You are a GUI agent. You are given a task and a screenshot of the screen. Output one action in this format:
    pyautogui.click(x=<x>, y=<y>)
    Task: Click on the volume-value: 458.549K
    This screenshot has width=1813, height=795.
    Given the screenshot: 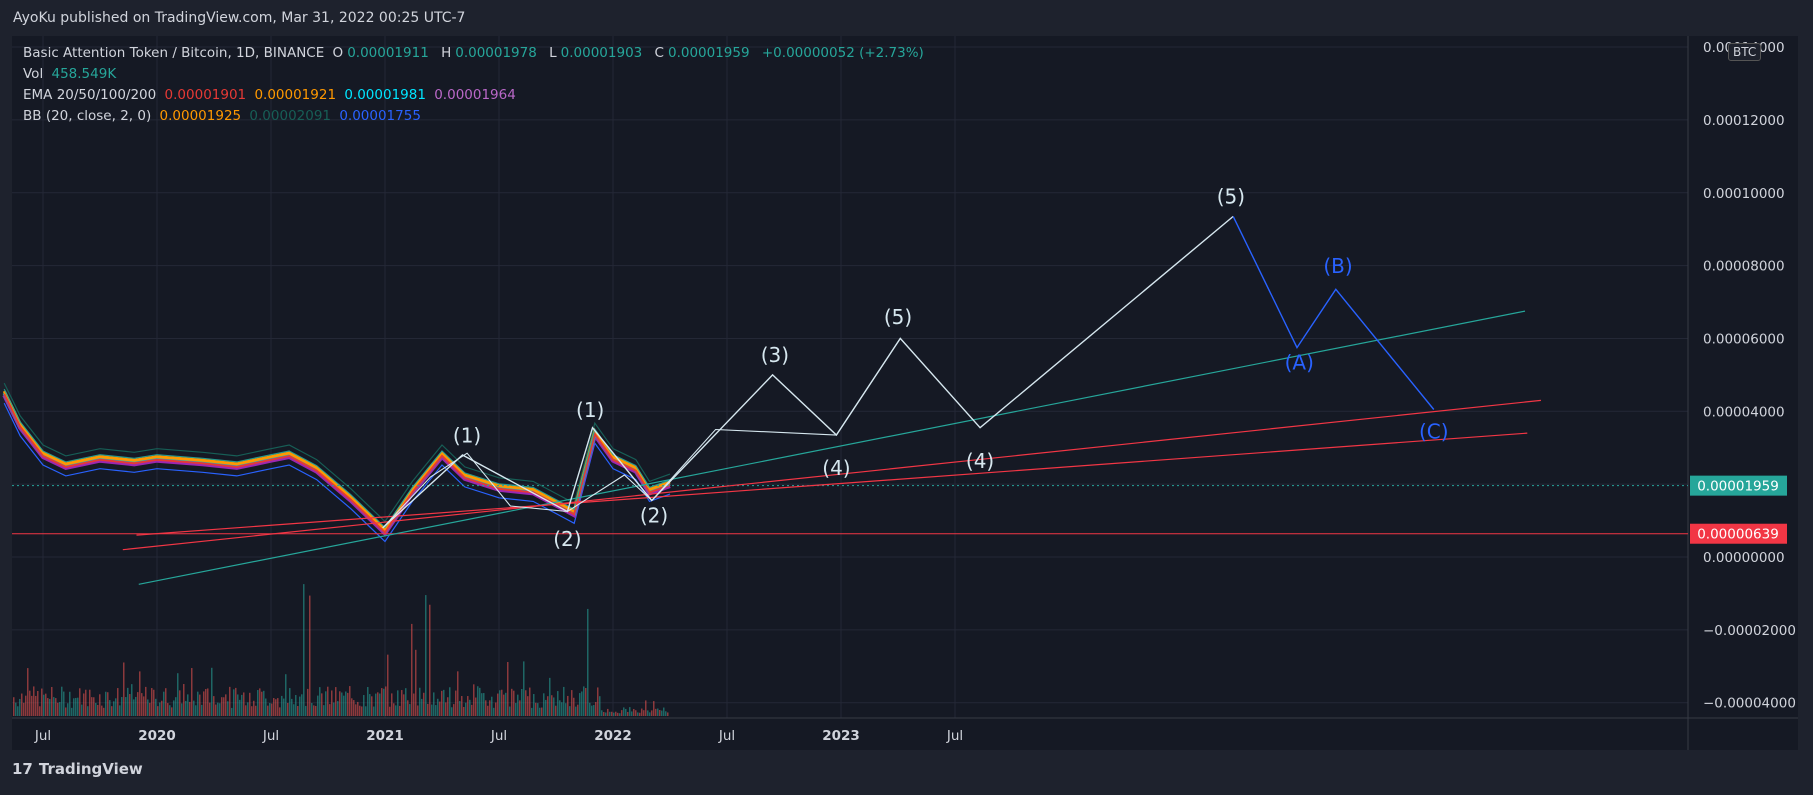 What is the action you would take?
    pyautogui.click(x=84, y=74)
    